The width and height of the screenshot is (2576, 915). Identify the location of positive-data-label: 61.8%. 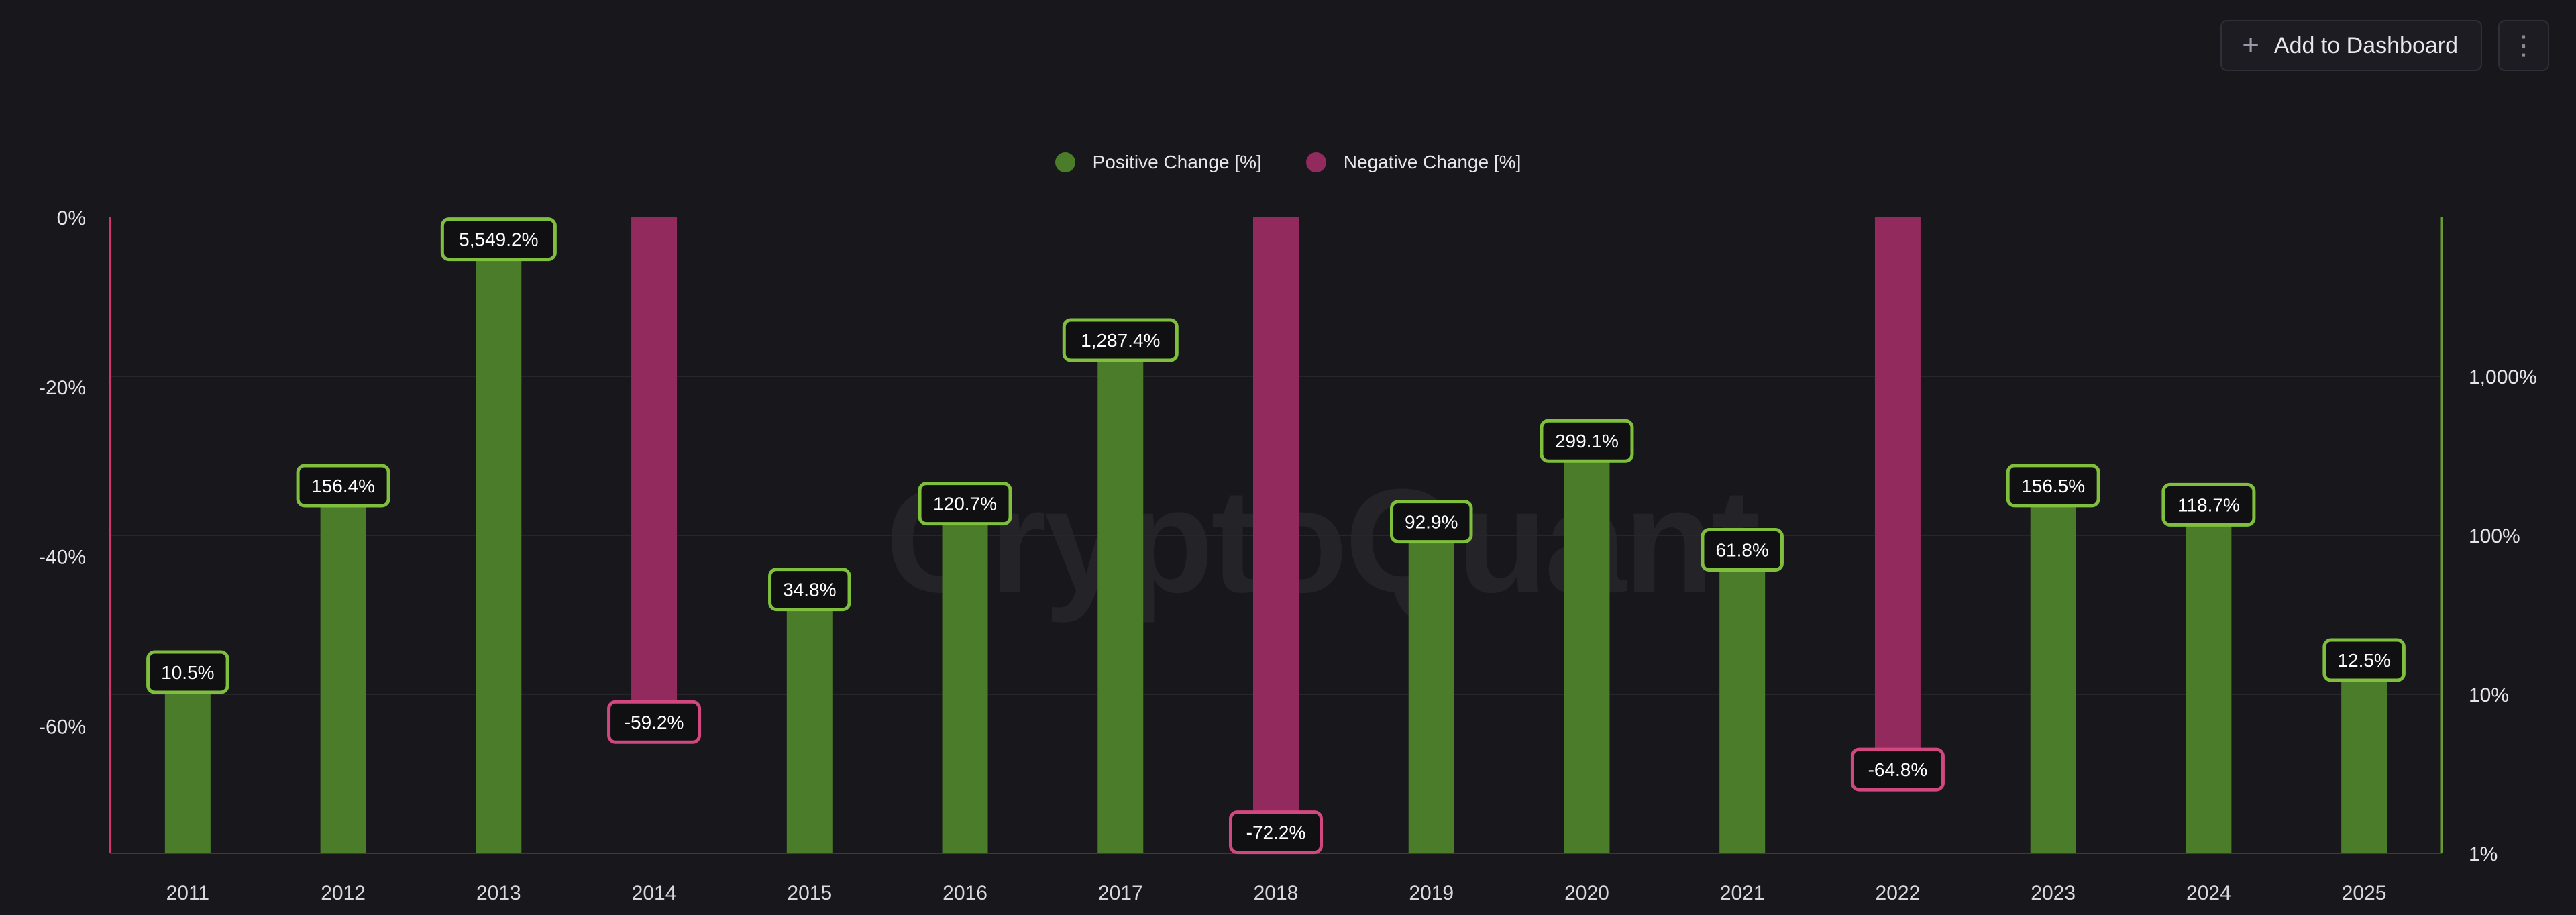
(1741, 550).